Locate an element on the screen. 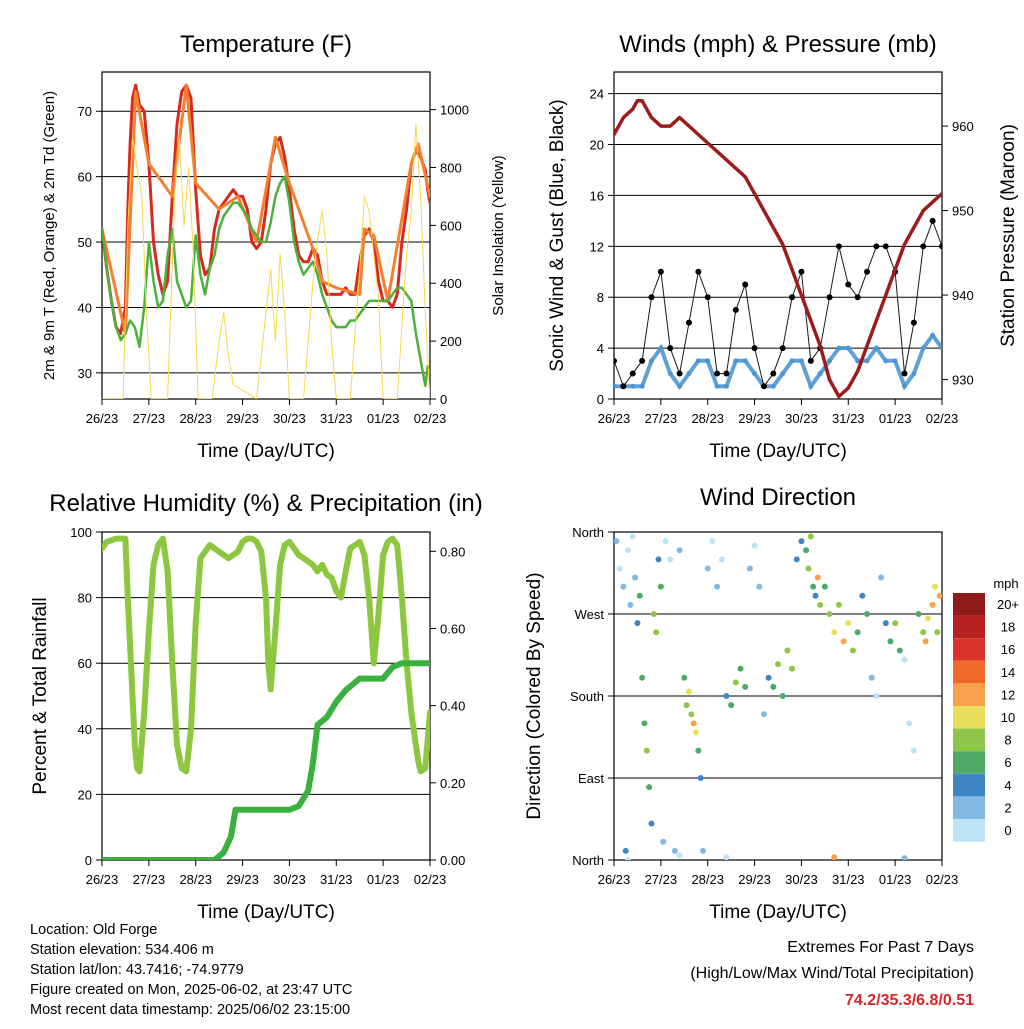  y-tick-label: 16 is located at coordinates (597, 195).